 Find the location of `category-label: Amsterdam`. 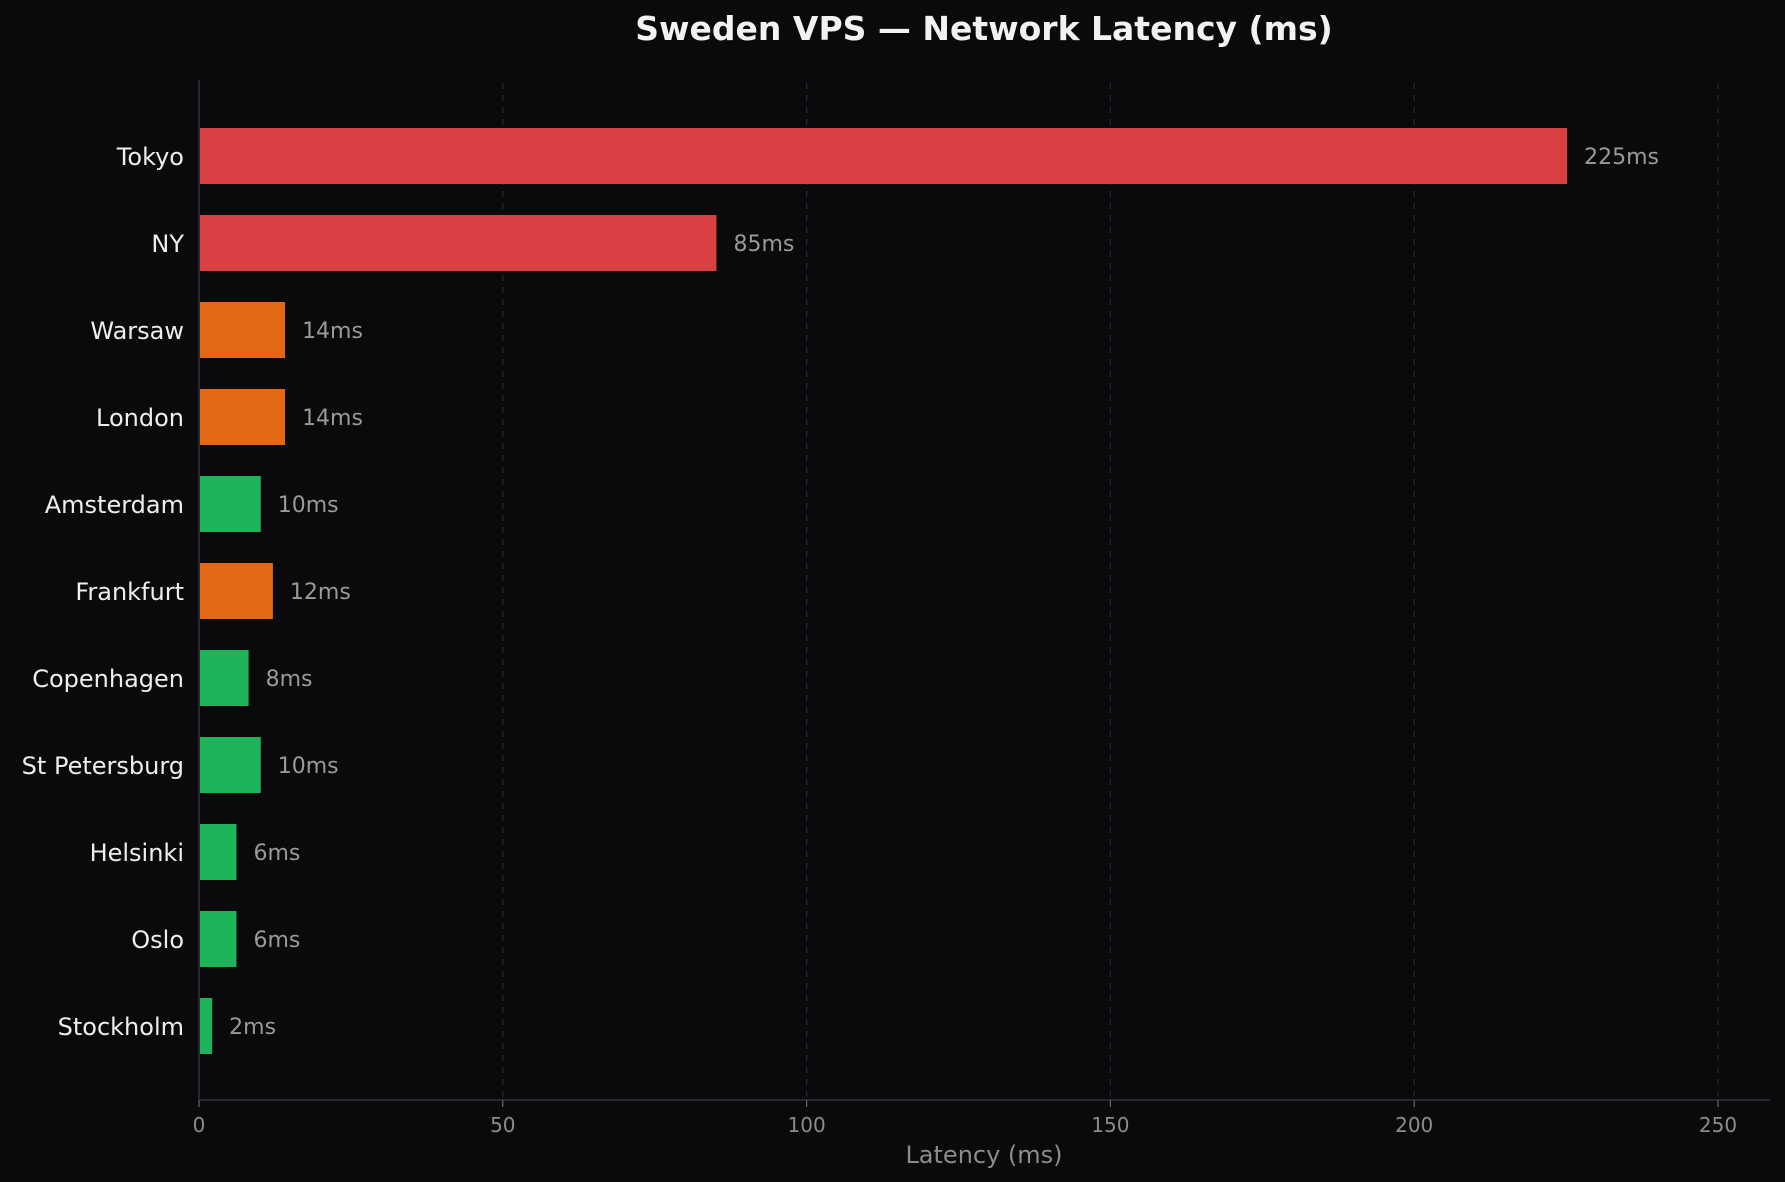

category-label: Amsterdam is located at coordinates (114, 505).